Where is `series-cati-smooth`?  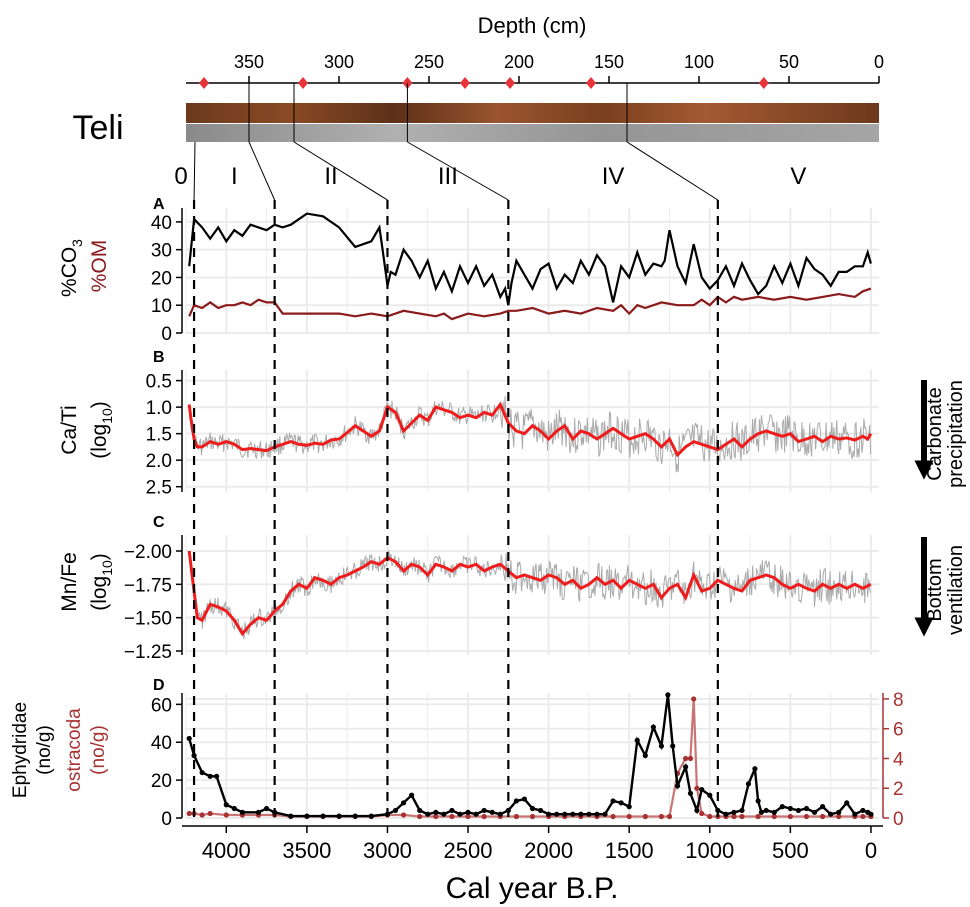 series-cati-smooth is located at coordinates (530, 429).